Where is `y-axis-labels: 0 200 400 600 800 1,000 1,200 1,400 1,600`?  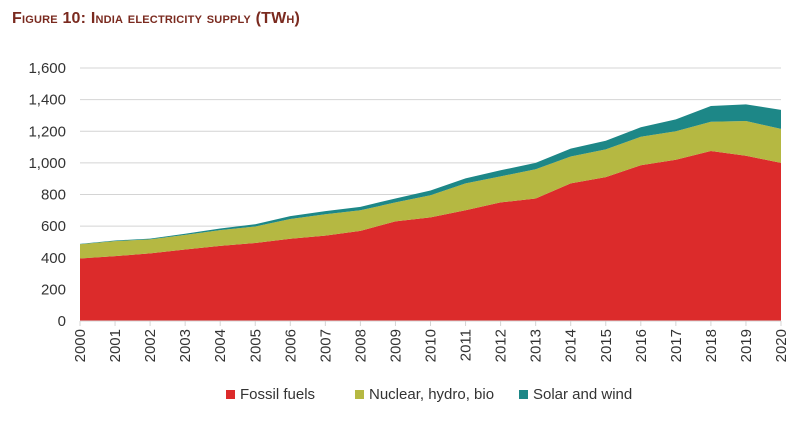 y-axis-labels: 0 200 400 600 800 1,000 1,200 1,400 1,600 is located at coordinates (47, 195).